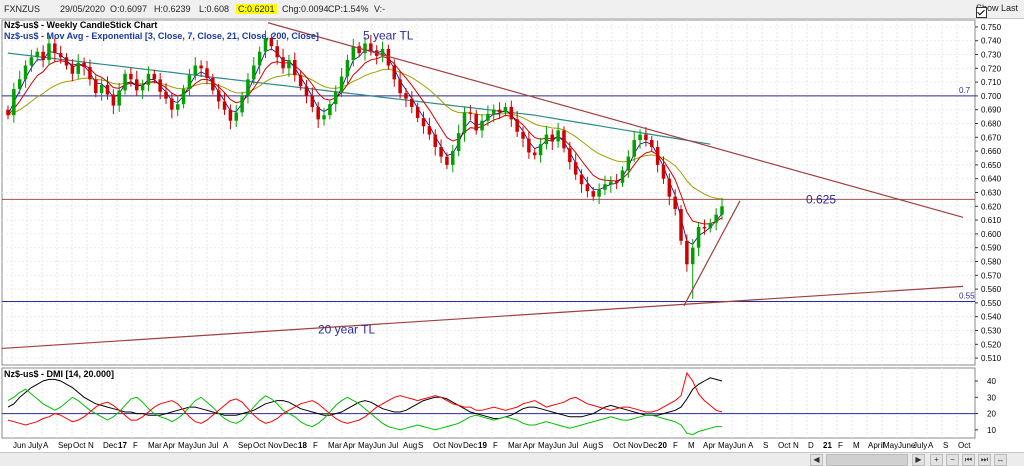 Image resolution: width=1024 pixels, height=466 pixels. What do you see at coordinates (918, 460) in the screenshot?
I see `scroll-right-button: ▶` at bounding box center [918, 460].